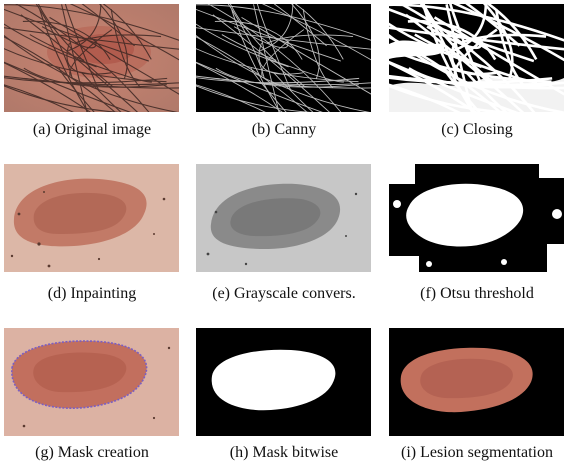 The width and height of the screenshot is (569, 472). What do you see at coordinates (477, 293) in the screenshot?
I see `caption-otsu-threshold: (f) Otsu threshold` at bounding box center [477, 293].